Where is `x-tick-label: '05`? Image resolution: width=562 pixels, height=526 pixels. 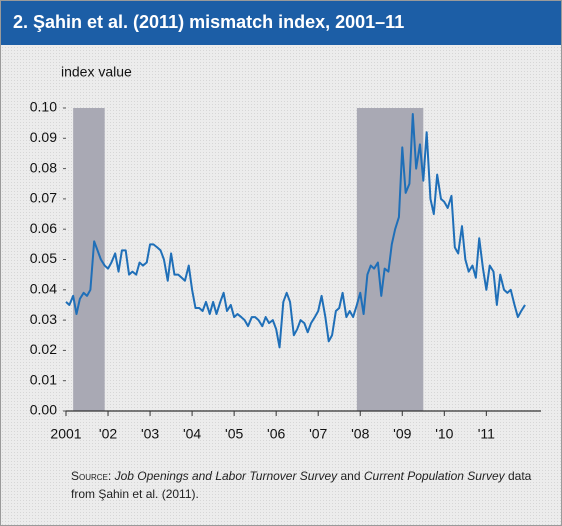 x-tick-label: '05 is located at coordinates (234, 434).